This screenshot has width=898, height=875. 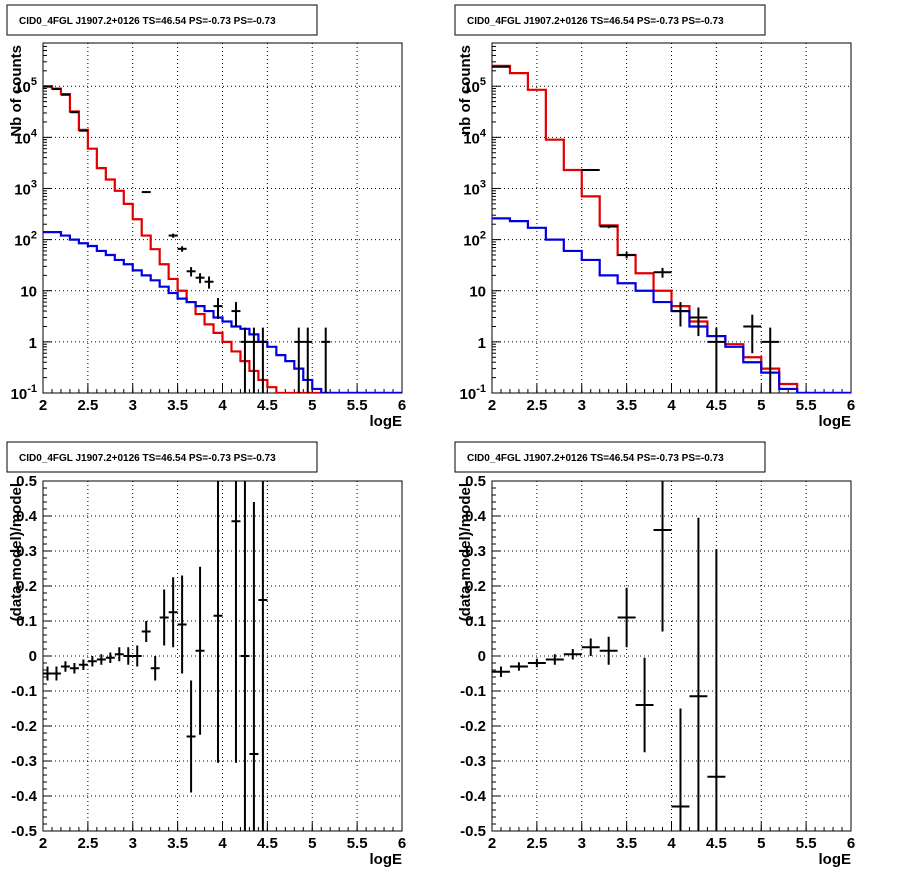 I want to click on y-tick-label: 0.5, so click(x=26, y=481).